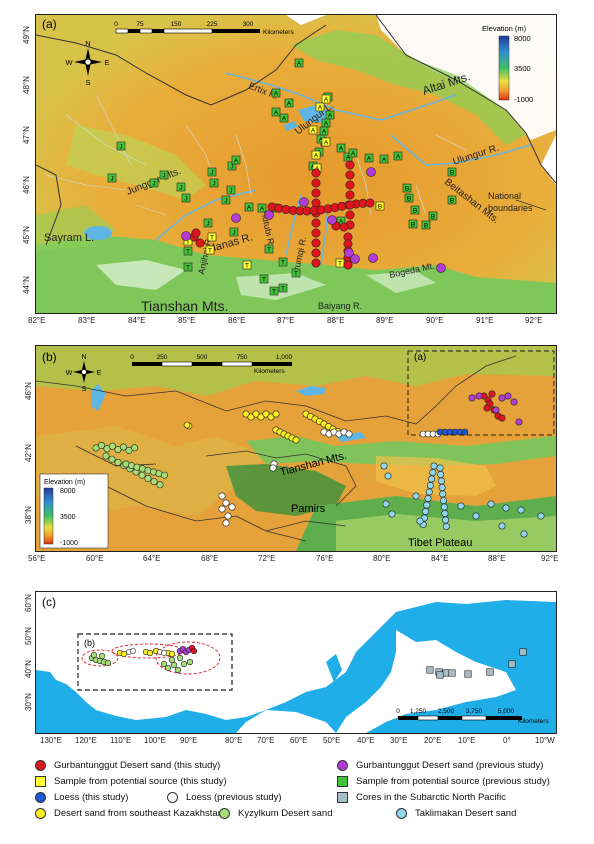 The width and height of the screenshot is (594, 844). I want to click on svg-text: E, so click(99, 373).